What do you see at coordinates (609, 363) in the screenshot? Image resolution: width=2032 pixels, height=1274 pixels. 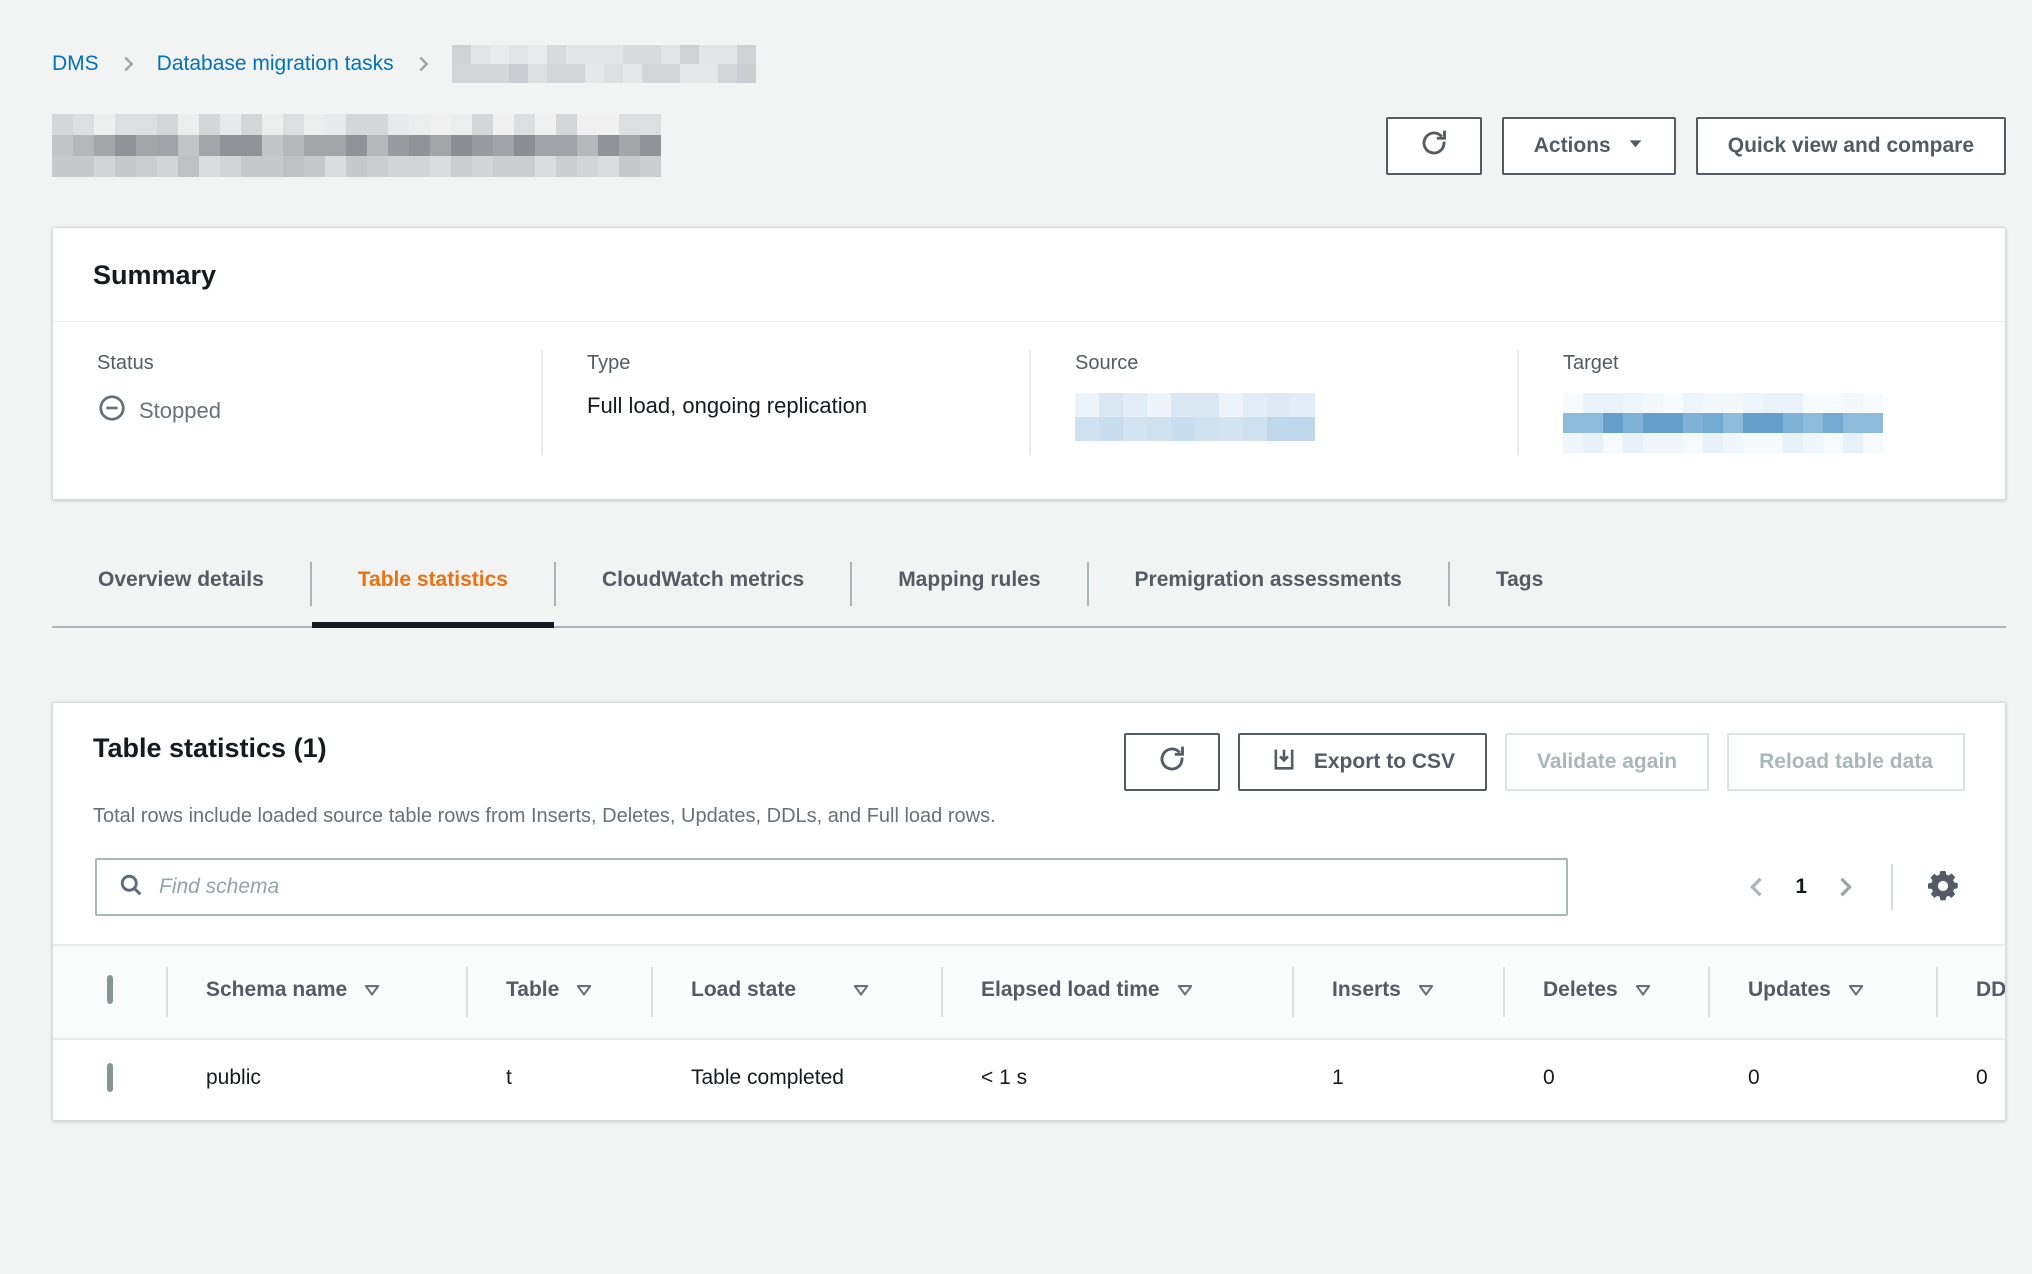 I see `type-label: Type` at bounding box center [609, 363].